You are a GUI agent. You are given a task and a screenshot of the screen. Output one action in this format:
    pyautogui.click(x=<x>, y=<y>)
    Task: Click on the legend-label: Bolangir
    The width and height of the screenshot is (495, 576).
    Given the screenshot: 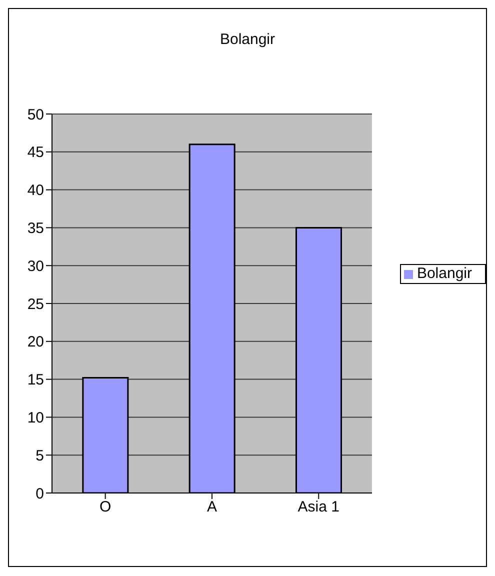 What is the action you would take?
    pyautogui.click(x=444, y=273)
    